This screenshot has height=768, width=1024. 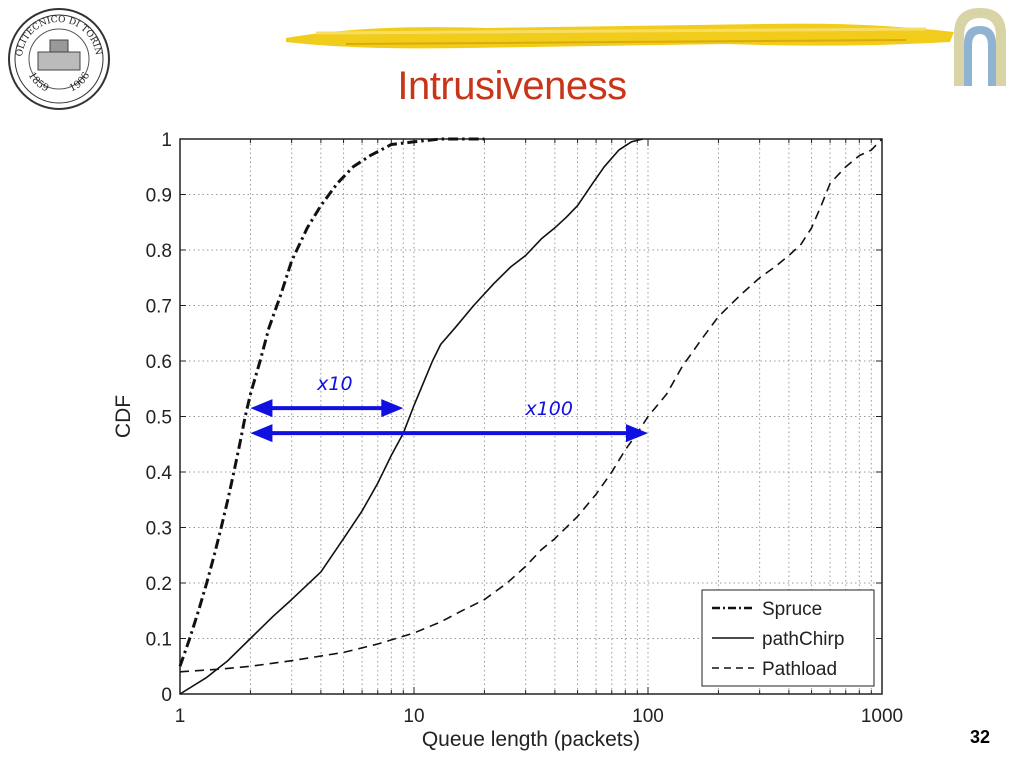 I want to click on legend-label: Pathload, so click(x=799, y=669).